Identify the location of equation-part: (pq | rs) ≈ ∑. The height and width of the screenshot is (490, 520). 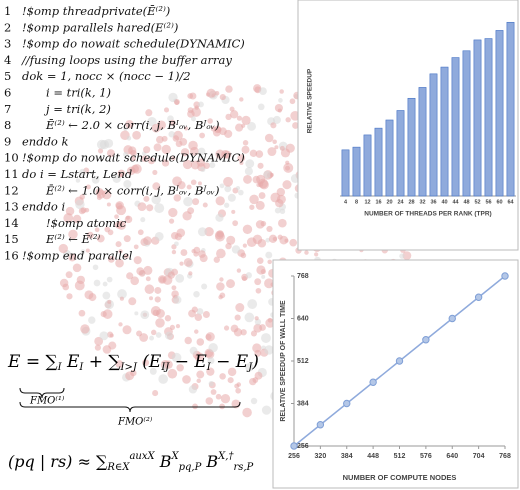
(58, 461).